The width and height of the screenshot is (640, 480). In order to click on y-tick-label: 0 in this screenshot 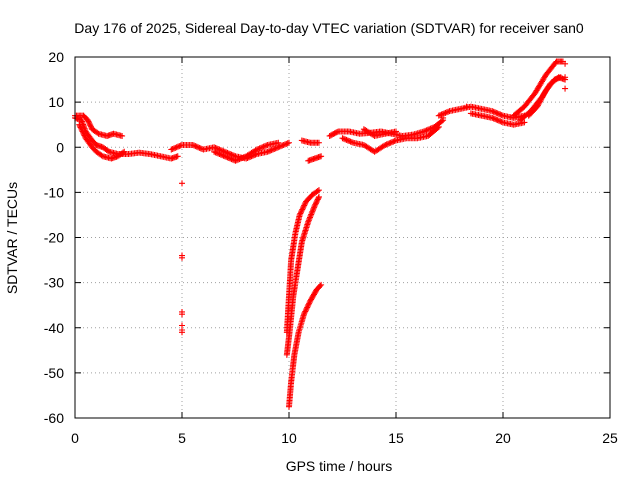, I will do `click(60, 147)`.